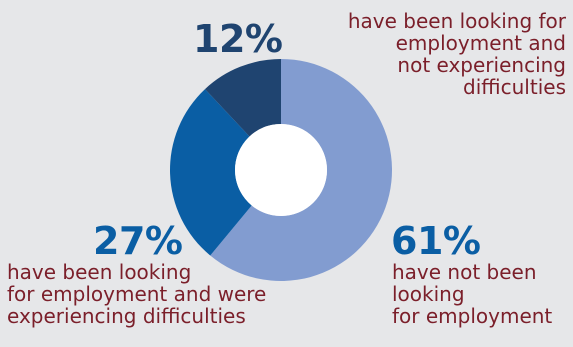 This screenshot has width=573, height=347. I want to click on donut-hole, so click(281, 170).